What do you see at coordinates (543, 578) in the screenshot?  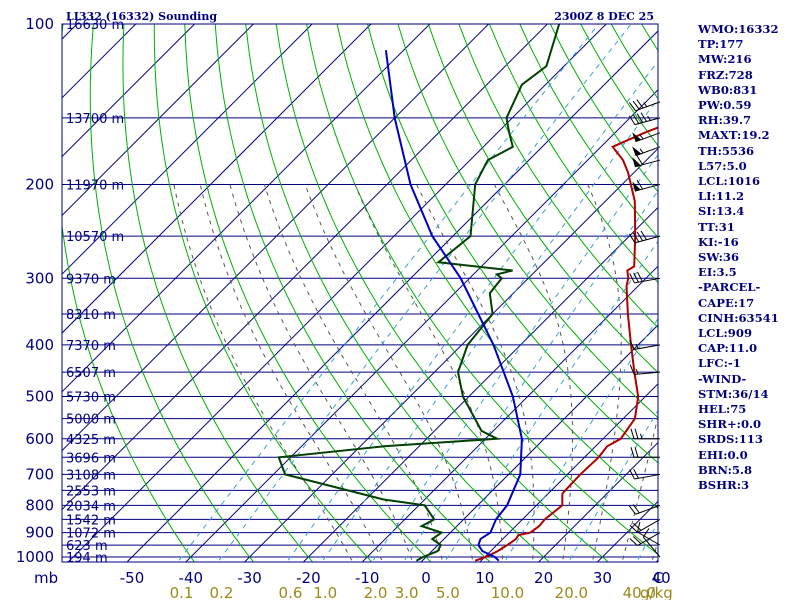 I see `temperature-tick-label: 20` at bounding box center [543, 578].